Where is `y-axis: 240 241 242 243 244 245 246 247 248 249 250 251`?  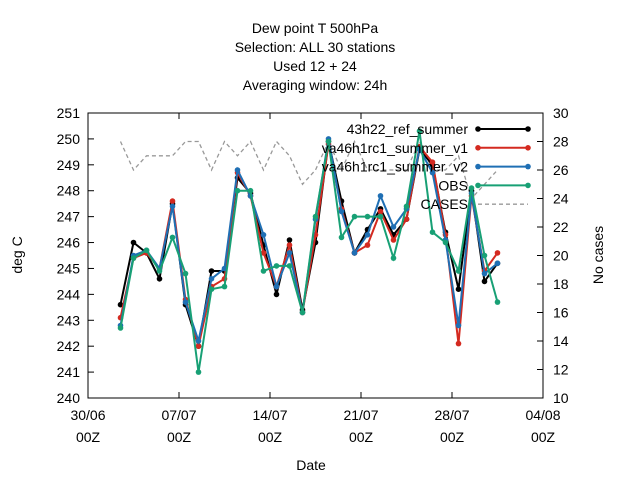
y-axis: 240 241 242 243 244 245 246 247 248 249 250 251 is located at coordinates (75, 255).